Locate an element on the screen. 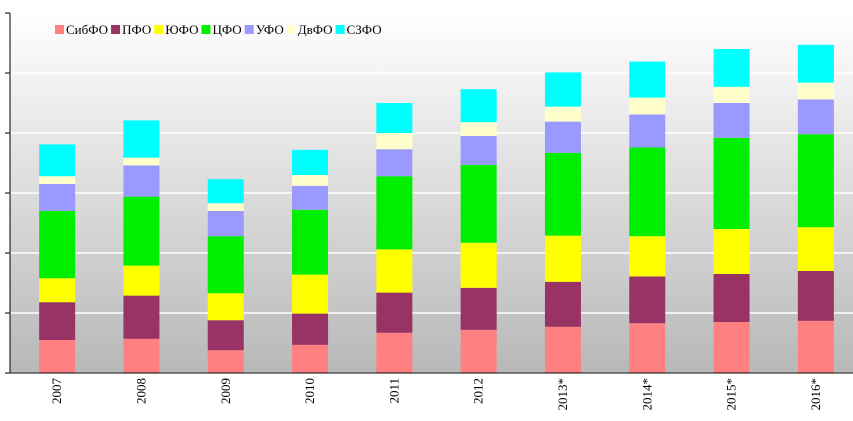 The height and width of the screenshot is (421, 853). legend-label: ПФО is located at coordinates (136, 29).